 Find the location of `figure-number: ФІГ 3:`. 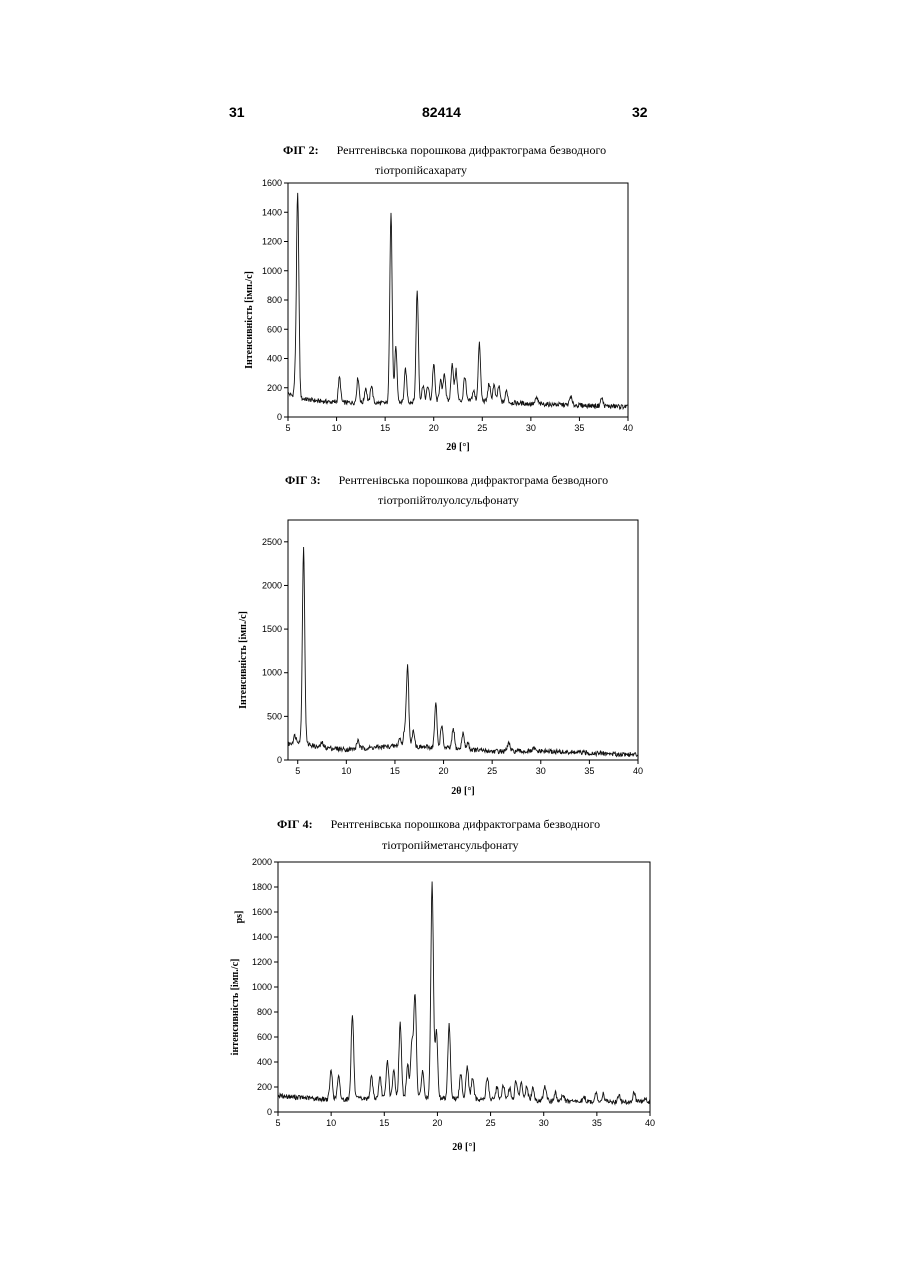

figure-number: ФІГ 3: is located at coordinates (303, 480).